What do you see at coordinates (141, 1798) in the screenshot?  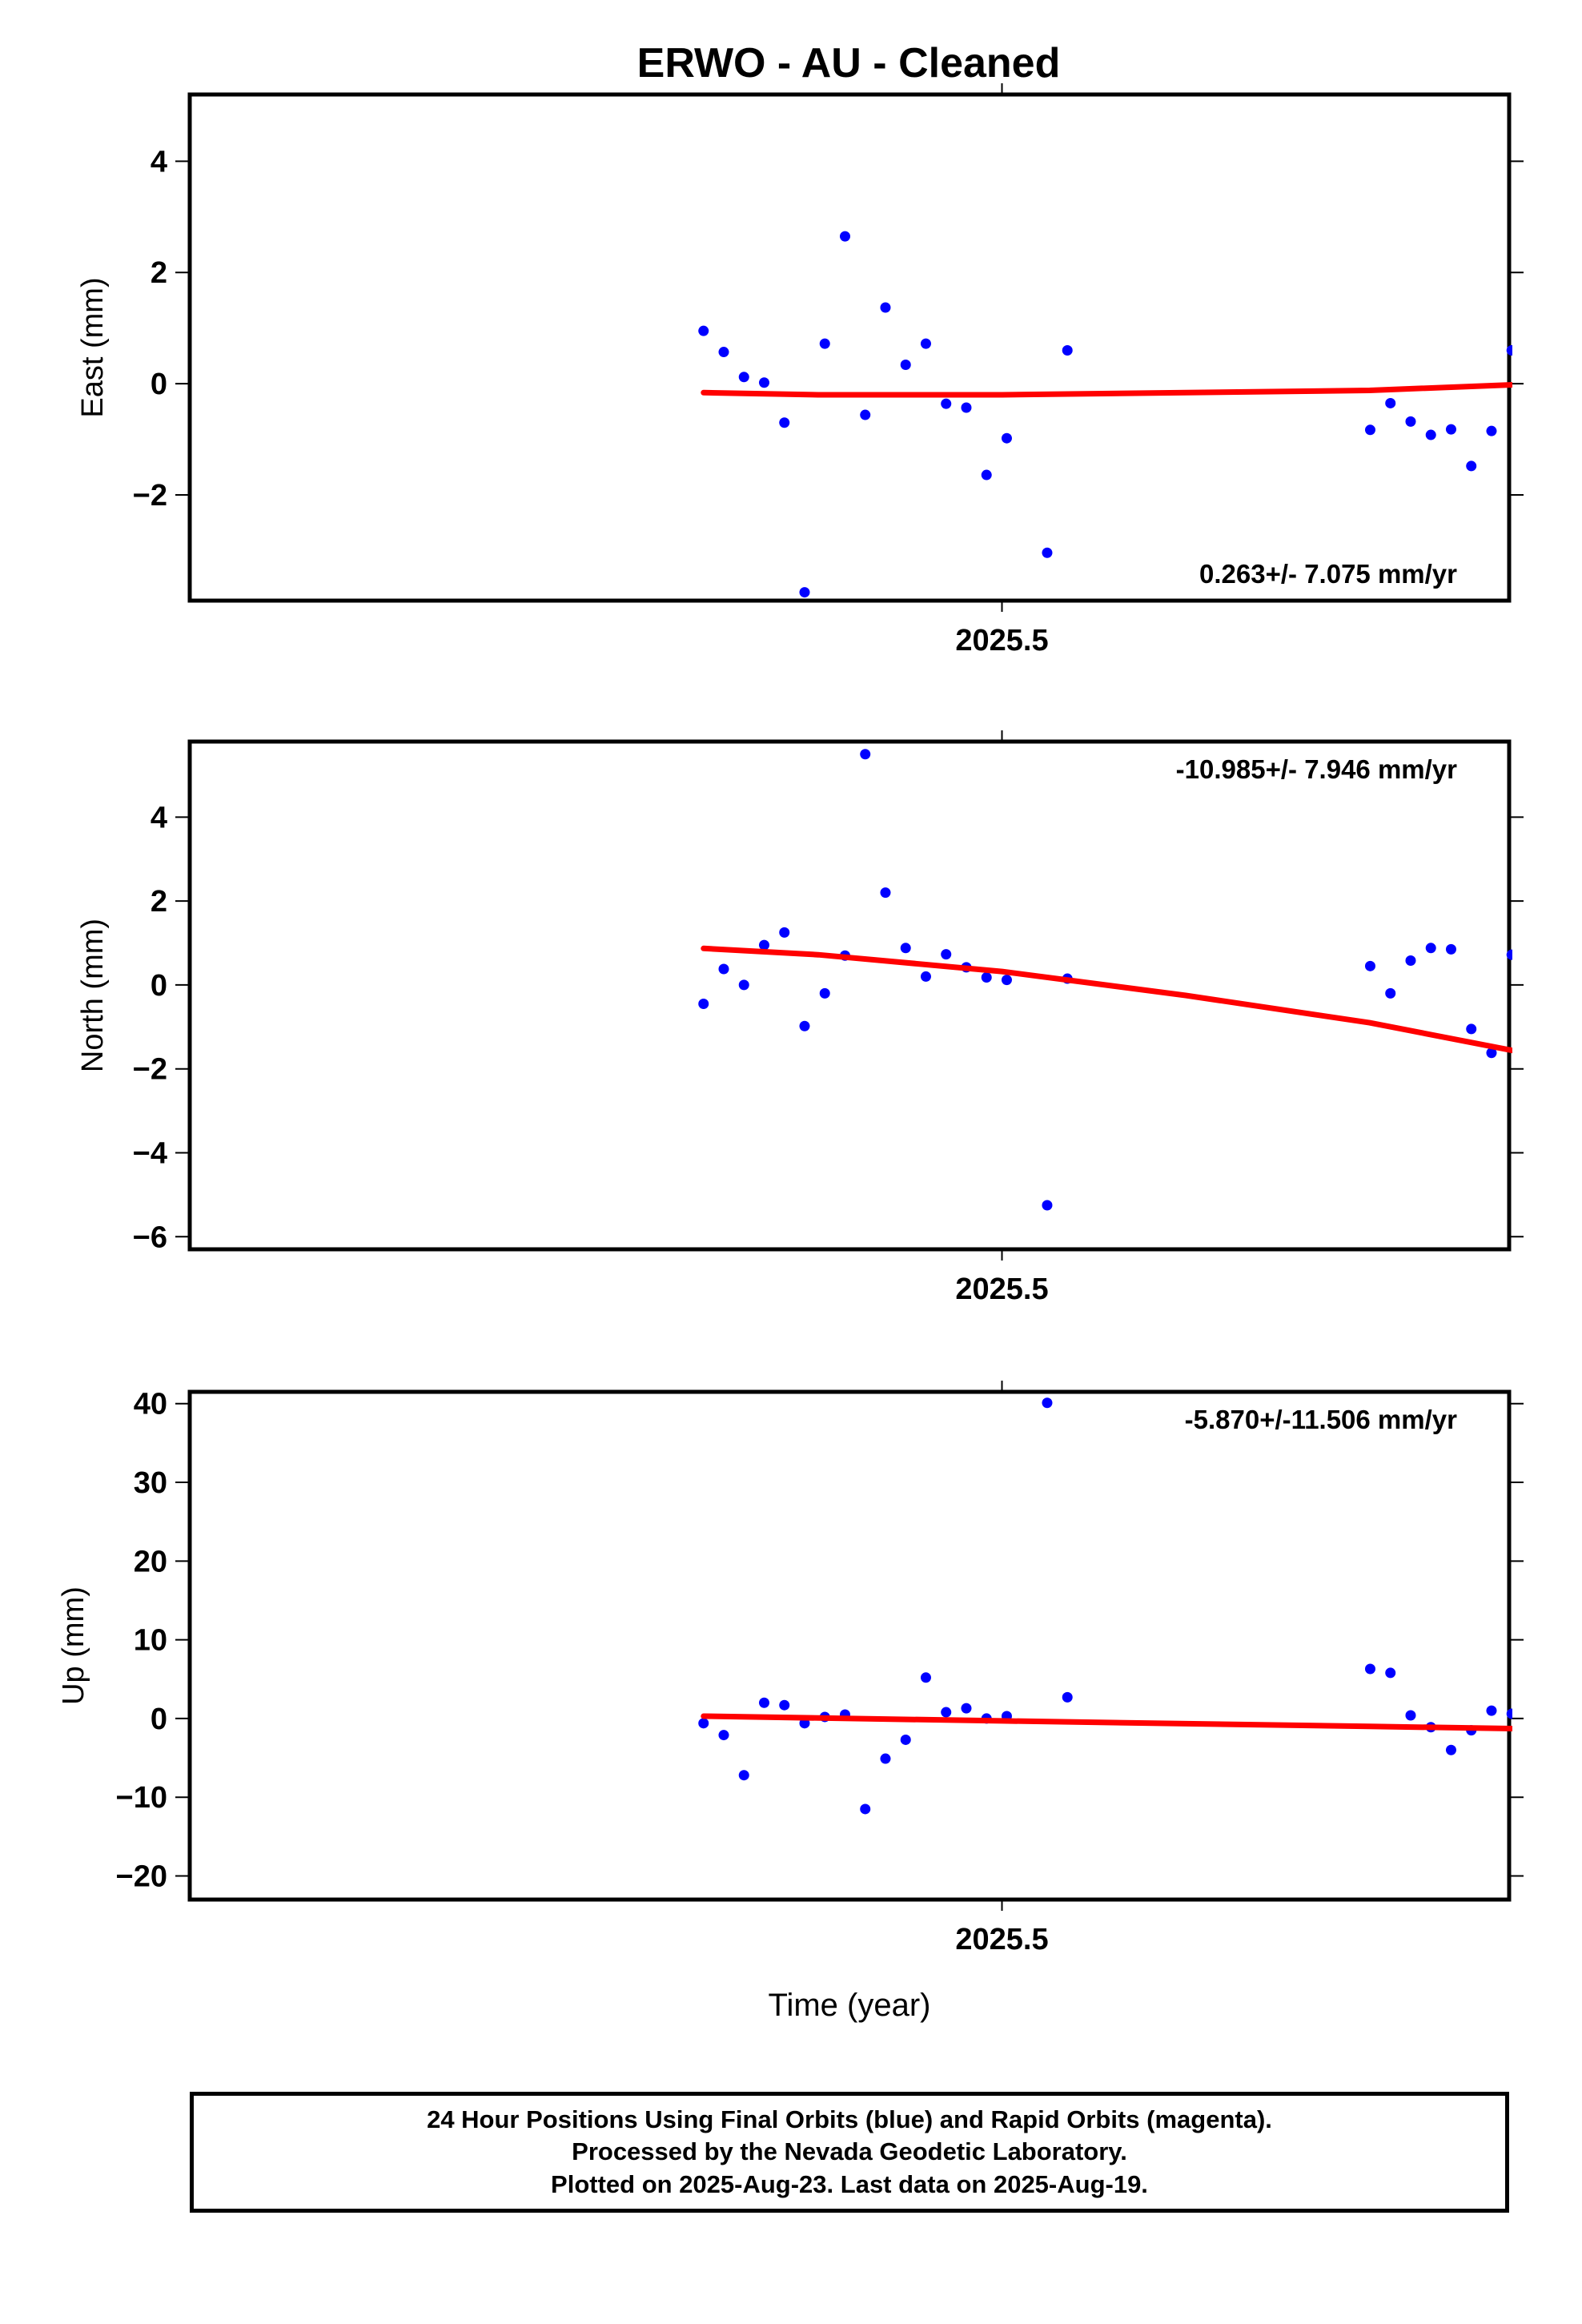 I see `y-tick-label: −10` at bounding box center [141, 1798].